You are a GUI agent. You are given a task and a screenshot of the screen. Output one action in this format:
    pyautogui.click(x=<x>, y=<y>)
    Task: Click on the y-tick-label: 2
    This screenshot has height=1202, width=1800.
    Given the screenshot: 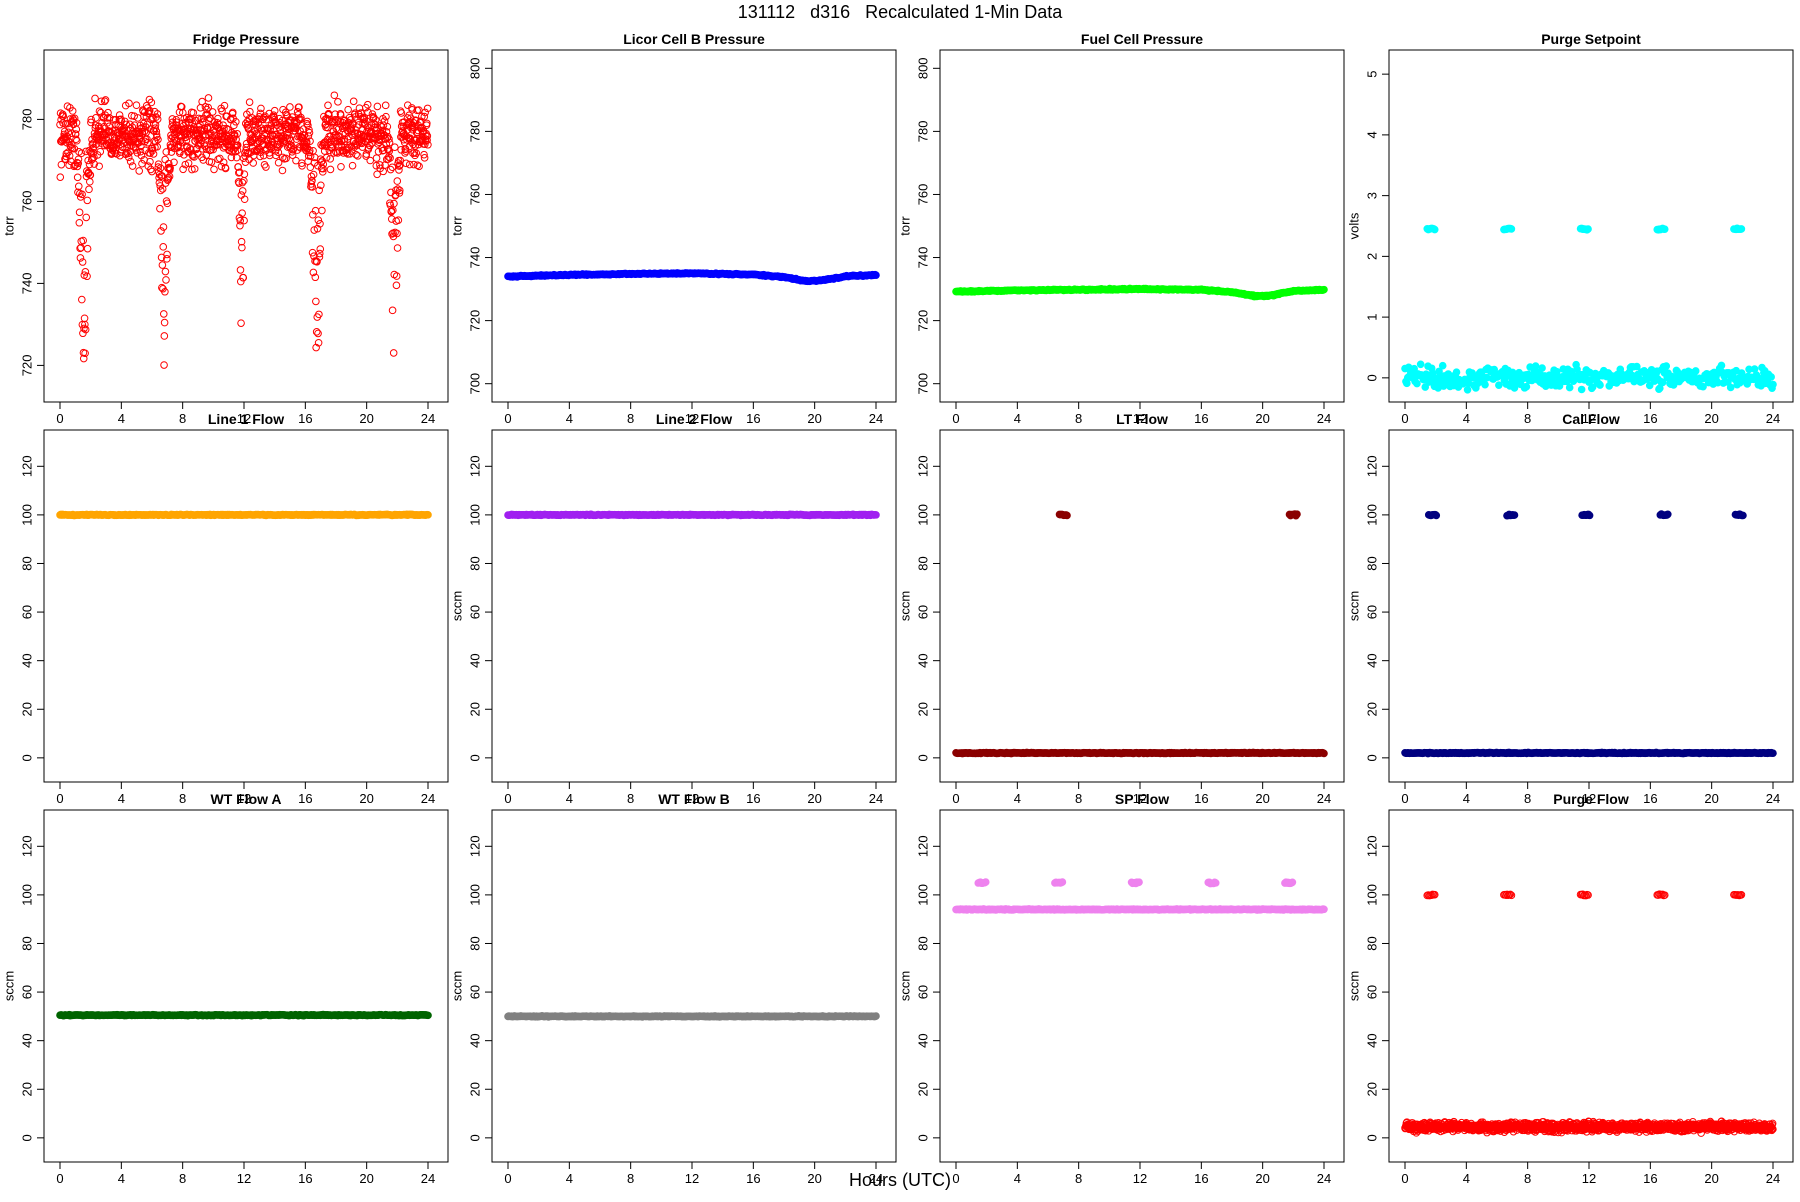 What is the action you would take?
    pyautogui.click(x=1371, y=256)
    